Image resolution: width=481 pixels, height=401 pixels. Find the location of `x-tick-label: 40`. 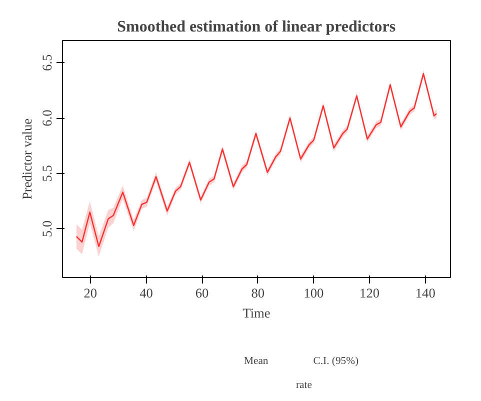

x-tick-label: 40 is located at coordinates (147, 293).